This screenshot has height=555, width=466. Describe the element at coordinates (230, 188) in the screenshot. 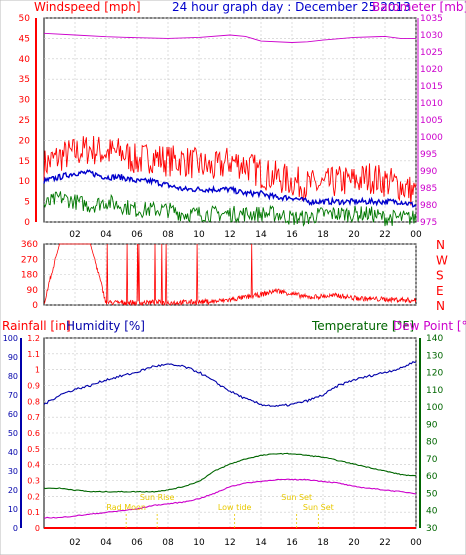

I see `wind-average-line` at that location.